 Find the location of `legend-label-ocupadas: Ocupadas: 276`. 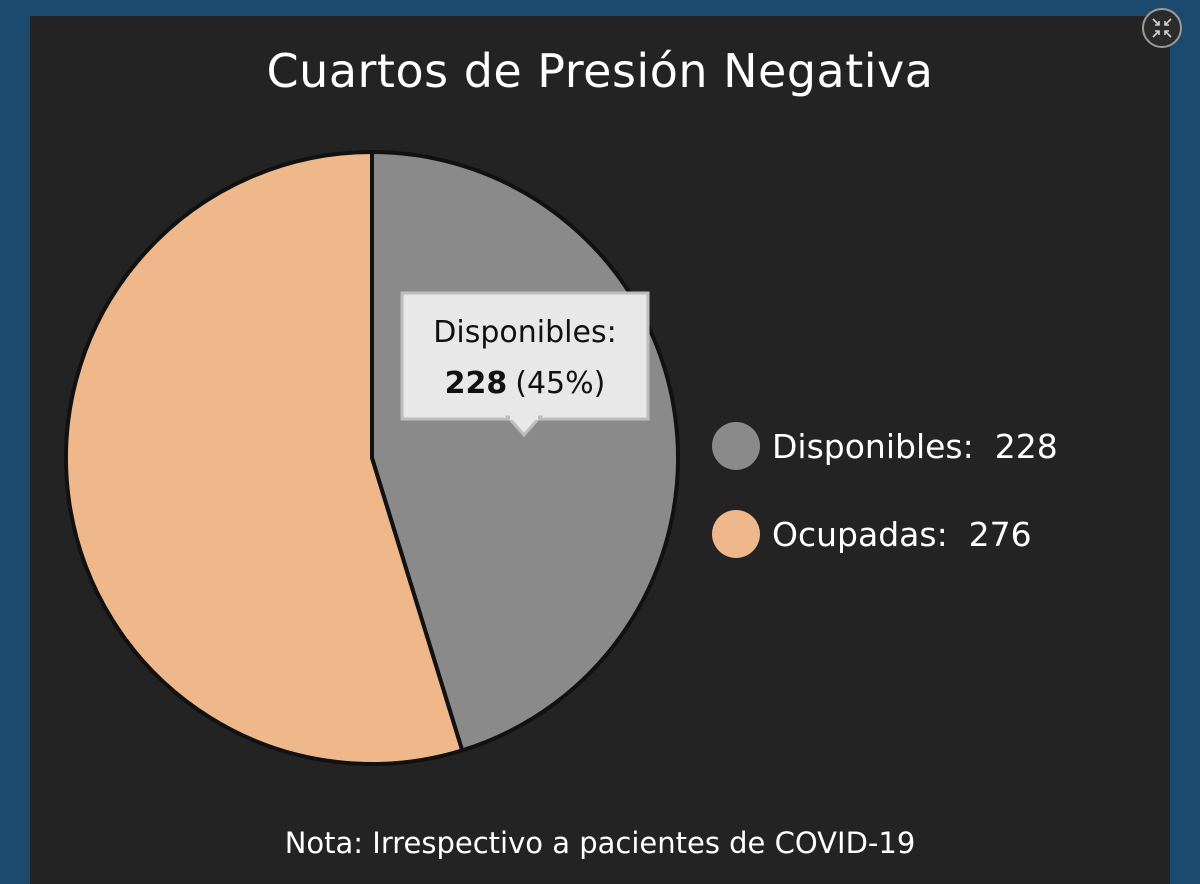

legend-label-ocupadas: Ocupadas: 276 is located at coordinates (902, 534).